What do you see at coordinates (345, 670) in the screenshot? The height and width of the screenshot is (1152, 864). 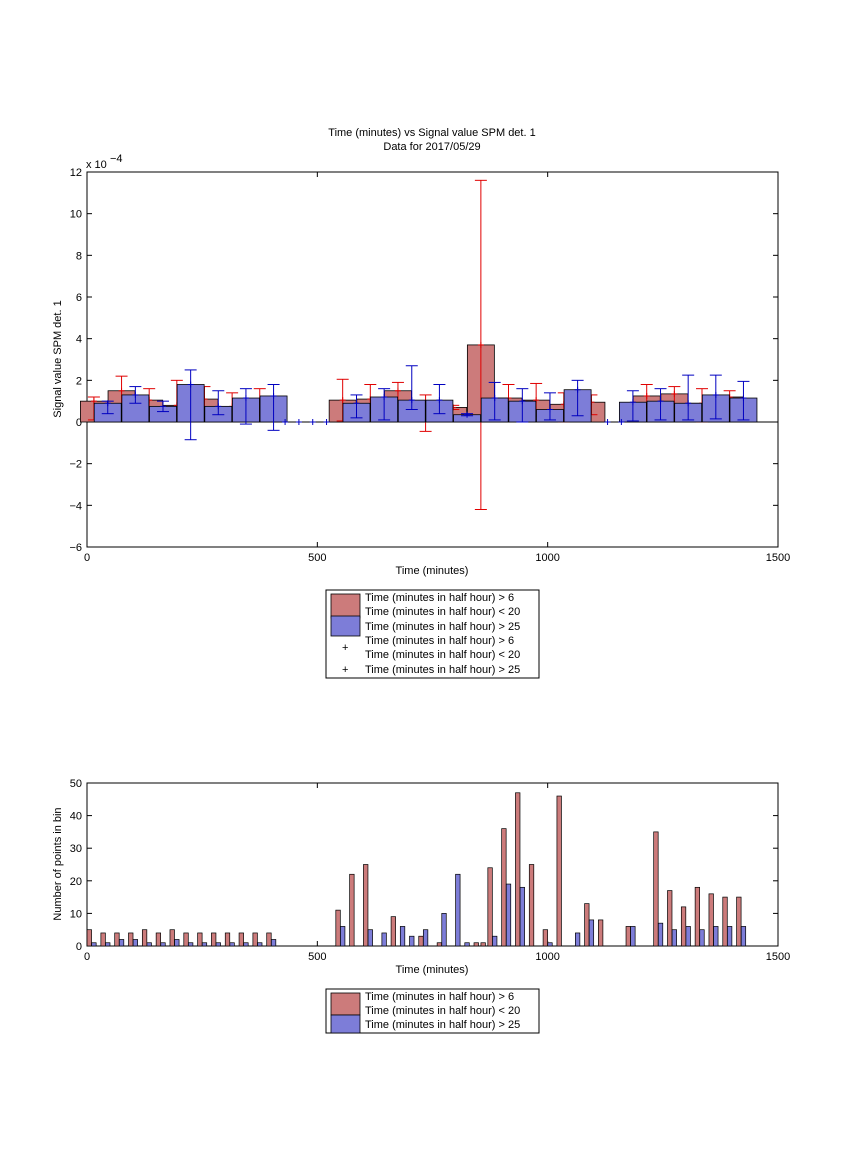 I see `legend-marker-blue: +` at bounding box center [345, 670].